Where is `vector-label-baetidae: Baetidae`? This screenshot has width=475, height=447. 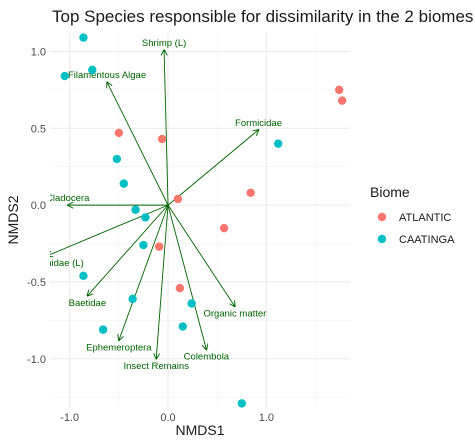 vector-label-baetidae: Baetidae is located at coordinates (88, 303).